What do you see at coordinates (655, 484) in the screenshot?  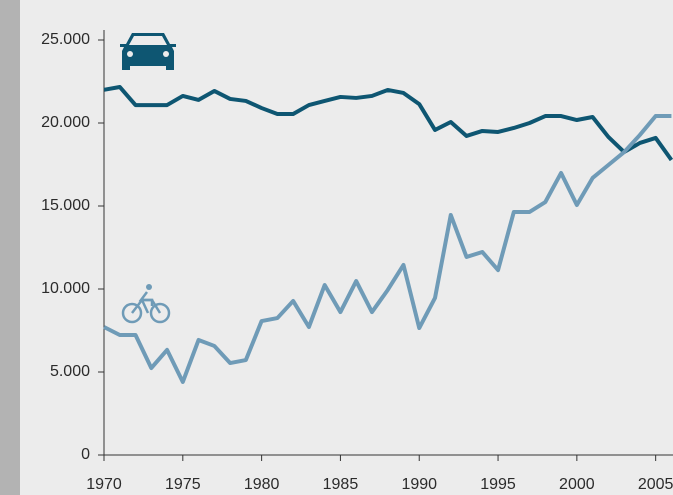 I see `x-tick-label: 2005` at bounding box center [655, 484].